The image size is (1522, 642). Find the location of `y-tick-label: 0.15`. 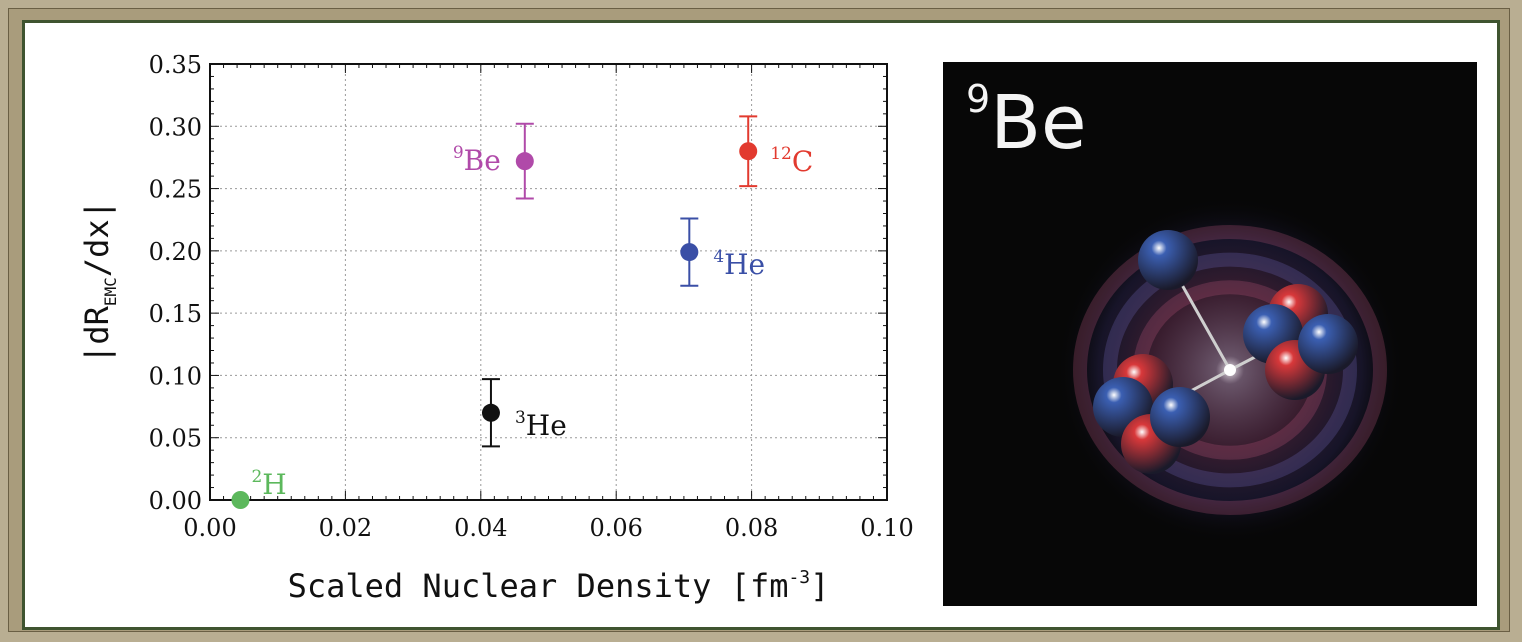

y-tick-label: 0.15 is located at coordinates (175, 314).